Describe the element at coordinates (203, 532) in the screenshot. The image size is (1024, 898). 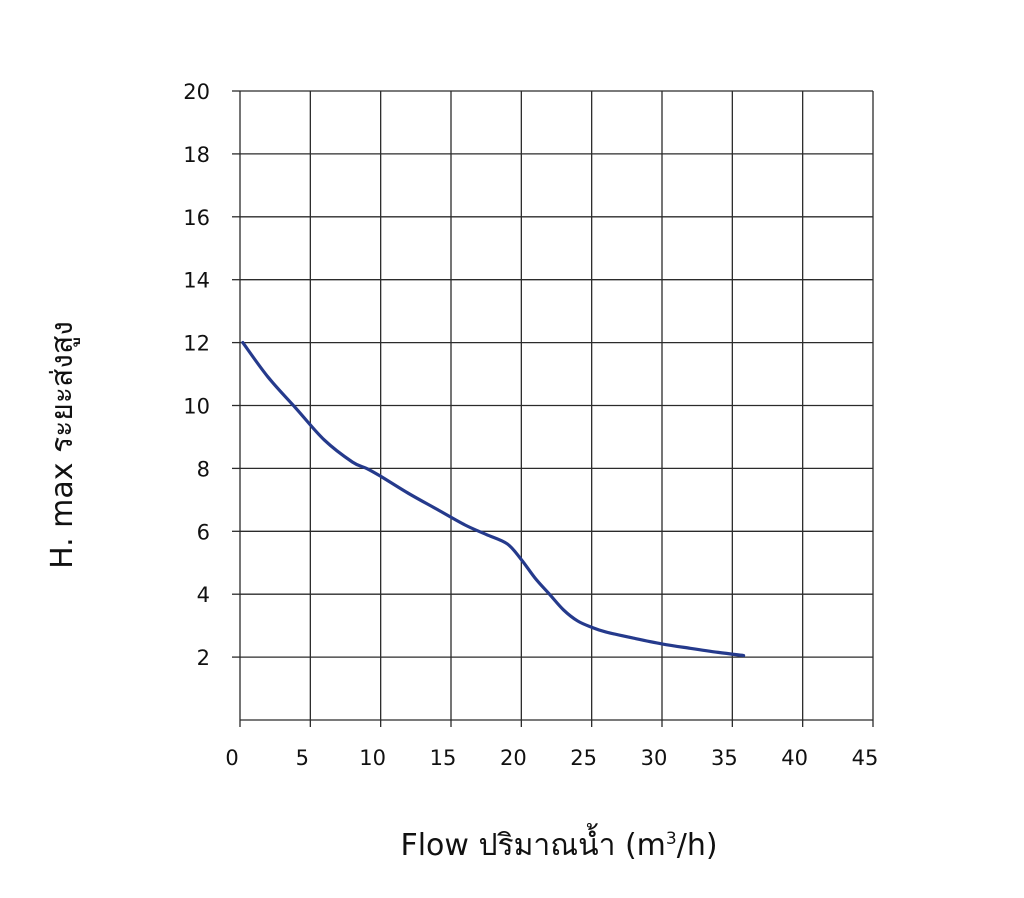
I see `y-tick-label-6: 6` at that location.